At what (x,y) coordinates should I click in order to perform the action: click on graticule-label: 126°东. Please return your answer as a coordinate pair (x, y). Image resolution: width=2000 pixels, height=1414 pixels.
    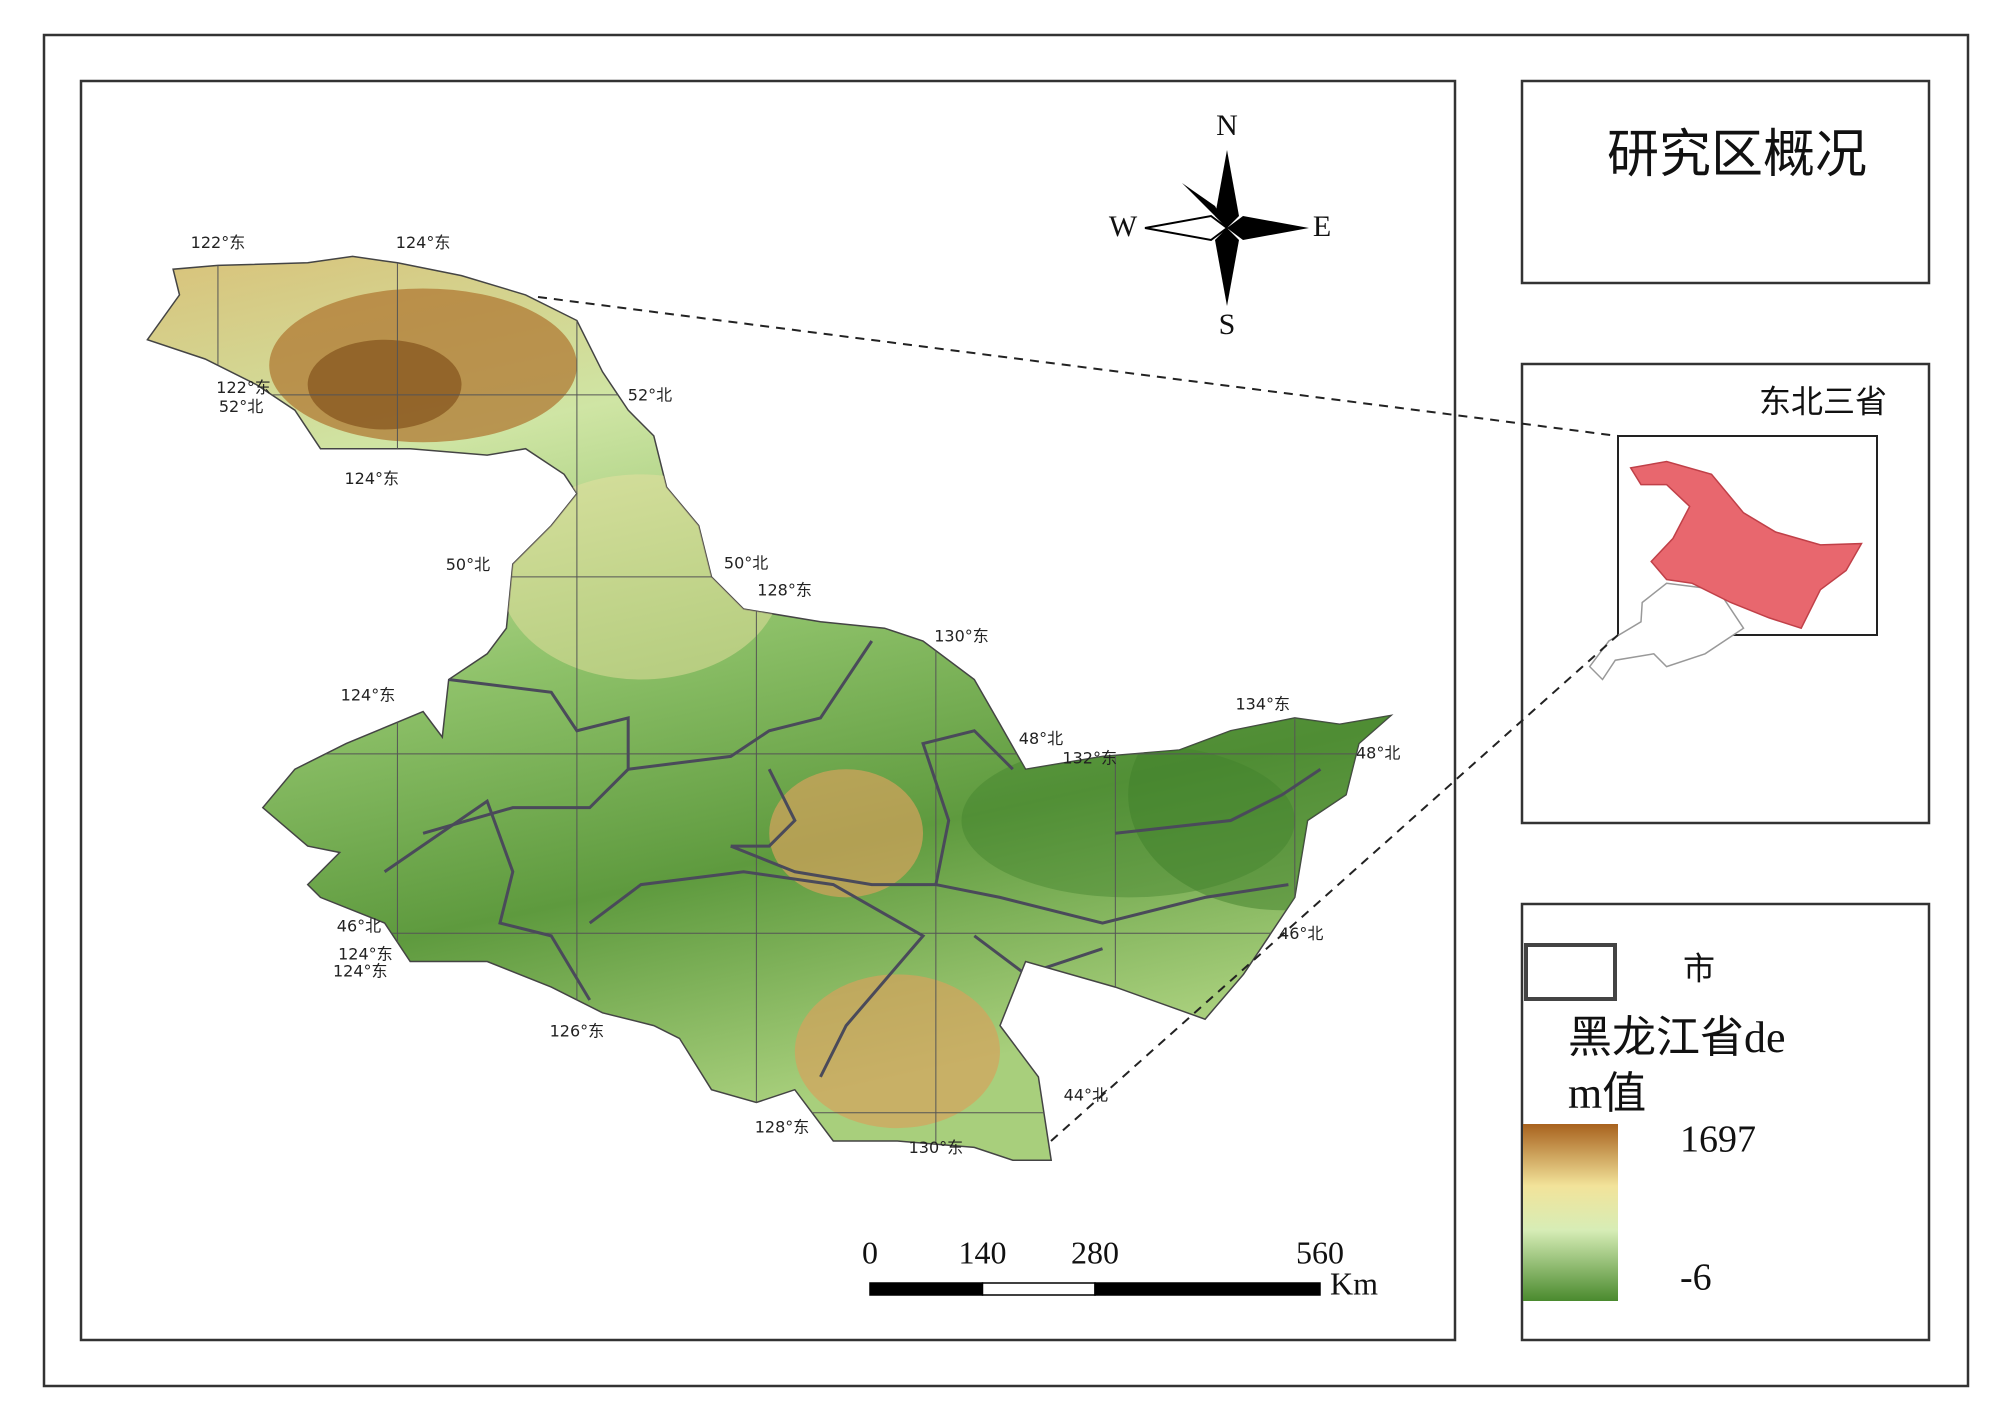
    Looking at the image, I should click on (577, 1031).